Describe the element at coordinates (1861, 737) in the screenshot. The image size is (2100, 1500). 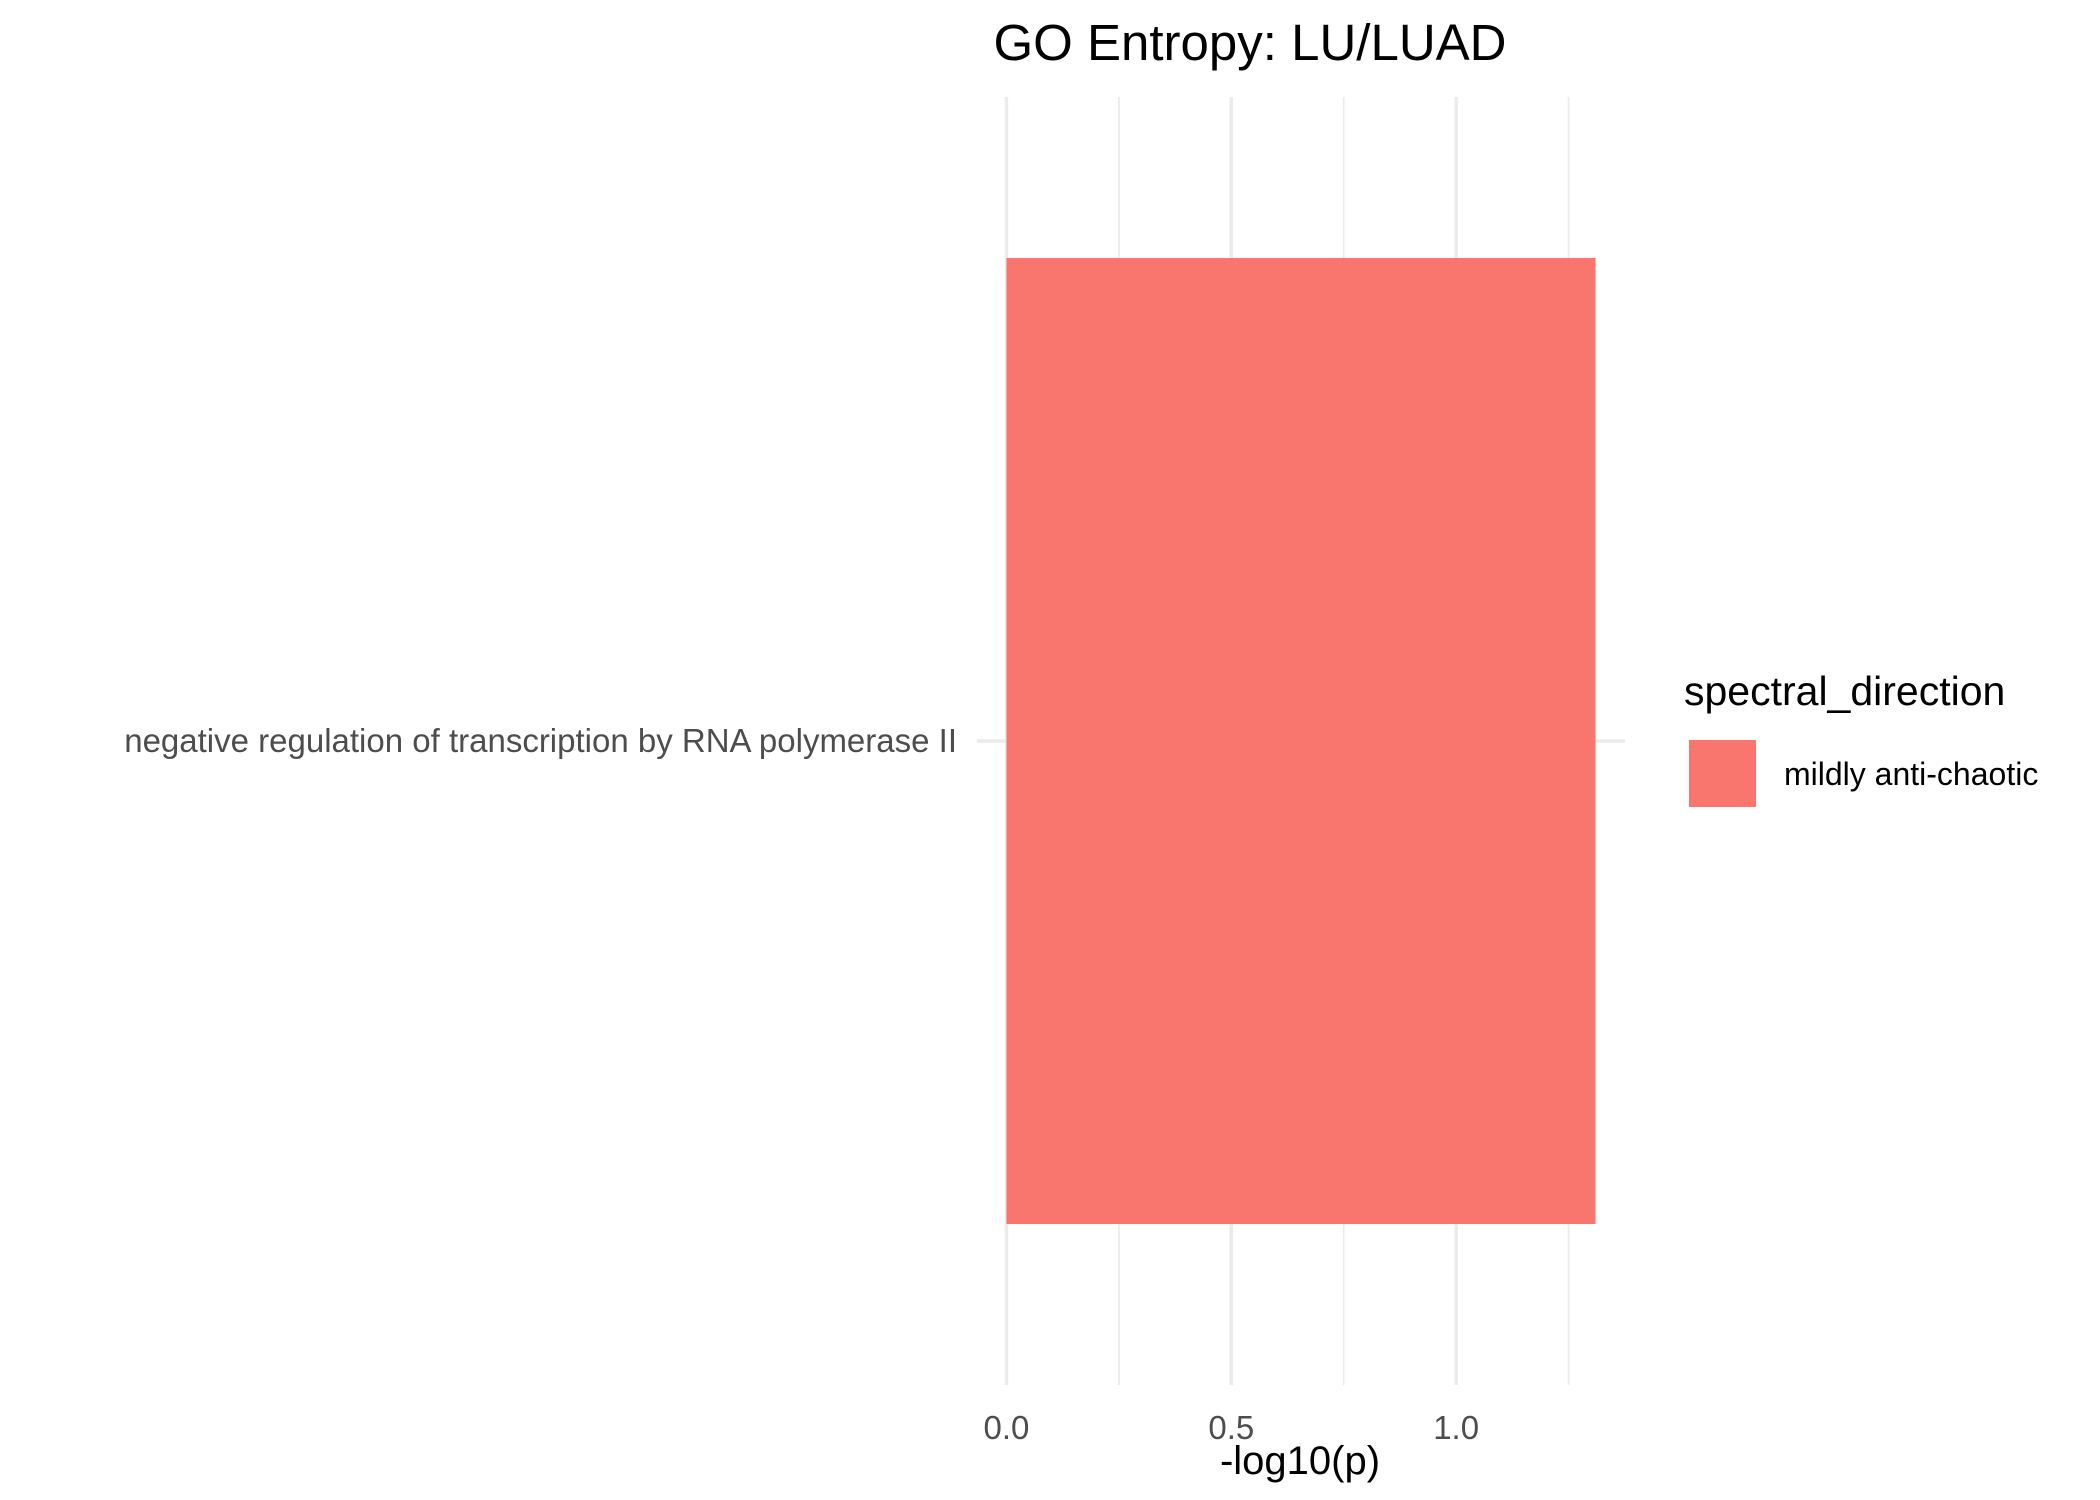
I see `legend: spectral_direction mildly anti-chaotic` at that location.